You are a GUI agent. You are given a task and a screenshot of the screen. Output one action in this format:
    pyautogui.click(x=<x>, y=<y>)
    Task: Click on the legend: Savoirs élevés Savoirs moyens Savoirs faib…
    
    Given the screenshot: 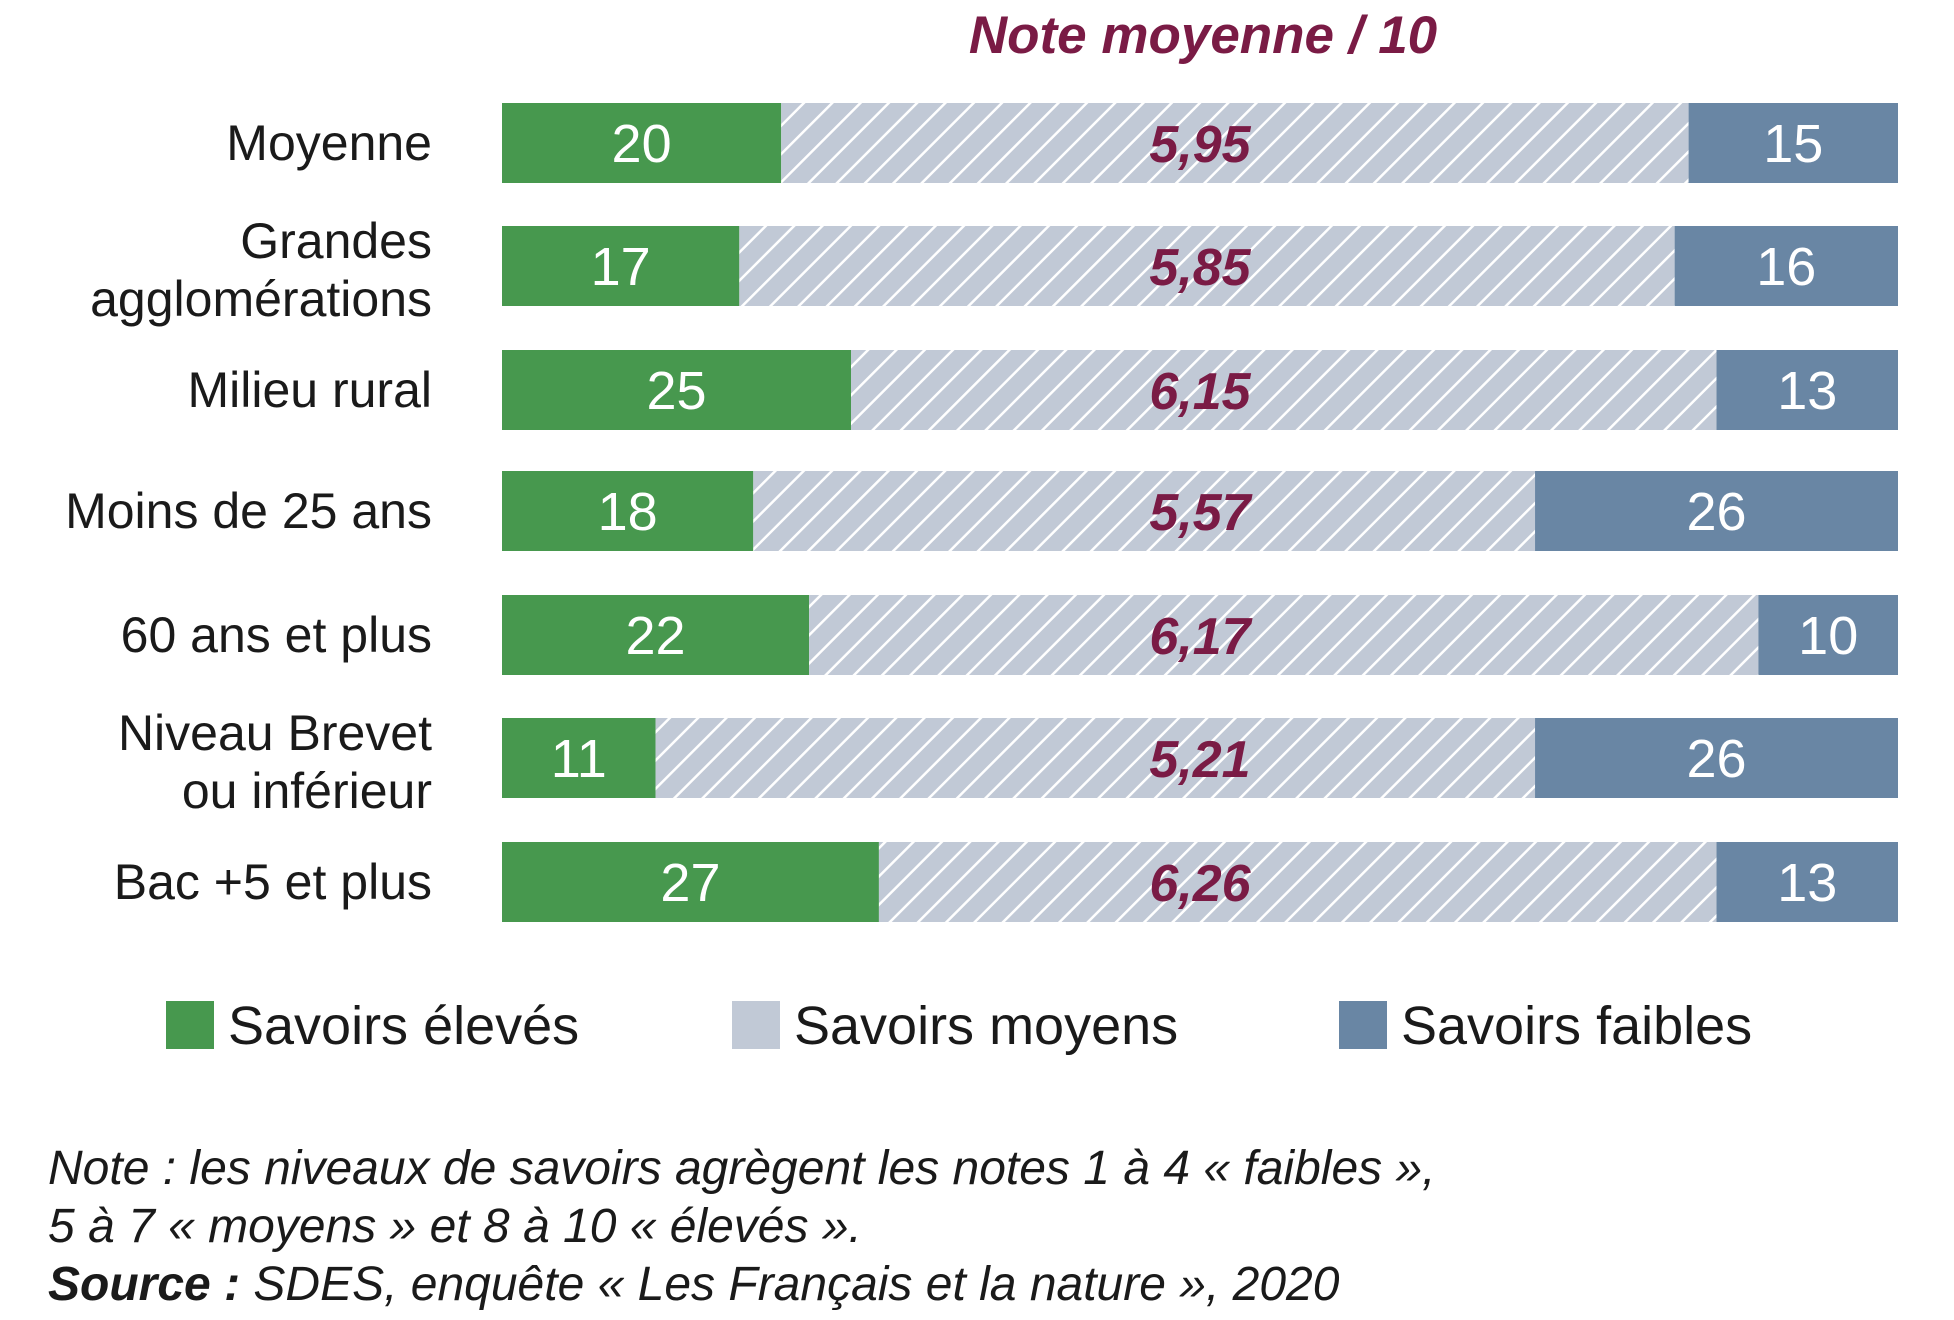 What is the action you would take?
    pyautogui.click(x=959, y=1026)
    